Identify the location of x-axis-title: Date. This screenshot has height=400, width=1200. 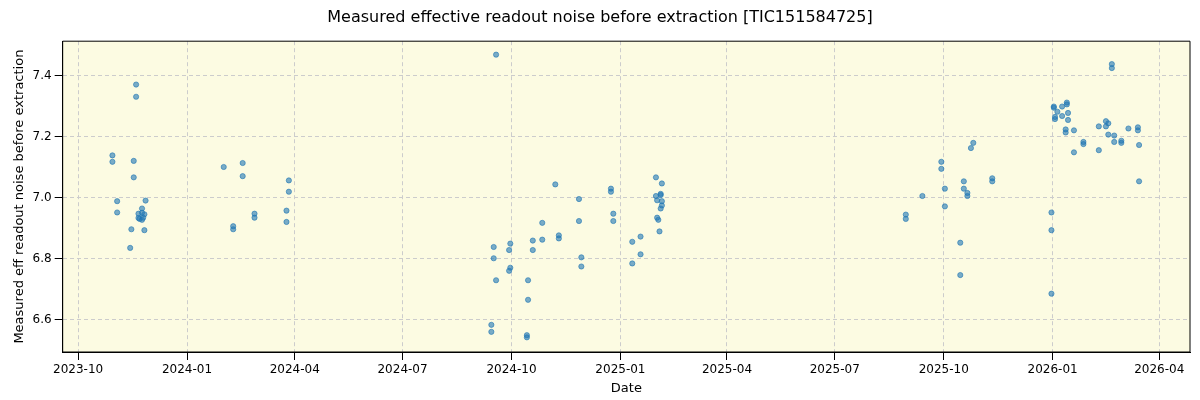
(626, 387).